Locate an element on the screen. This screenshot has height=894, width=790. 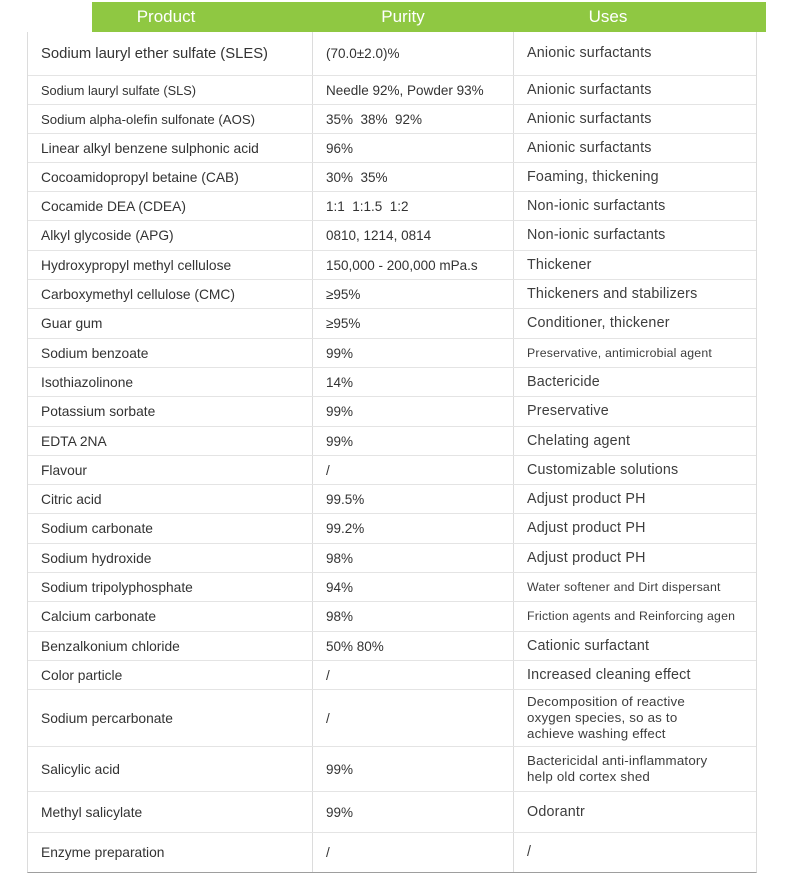
purity-cell: 1:1 1:1.5 1:2 is located at coordinates (412, 206).